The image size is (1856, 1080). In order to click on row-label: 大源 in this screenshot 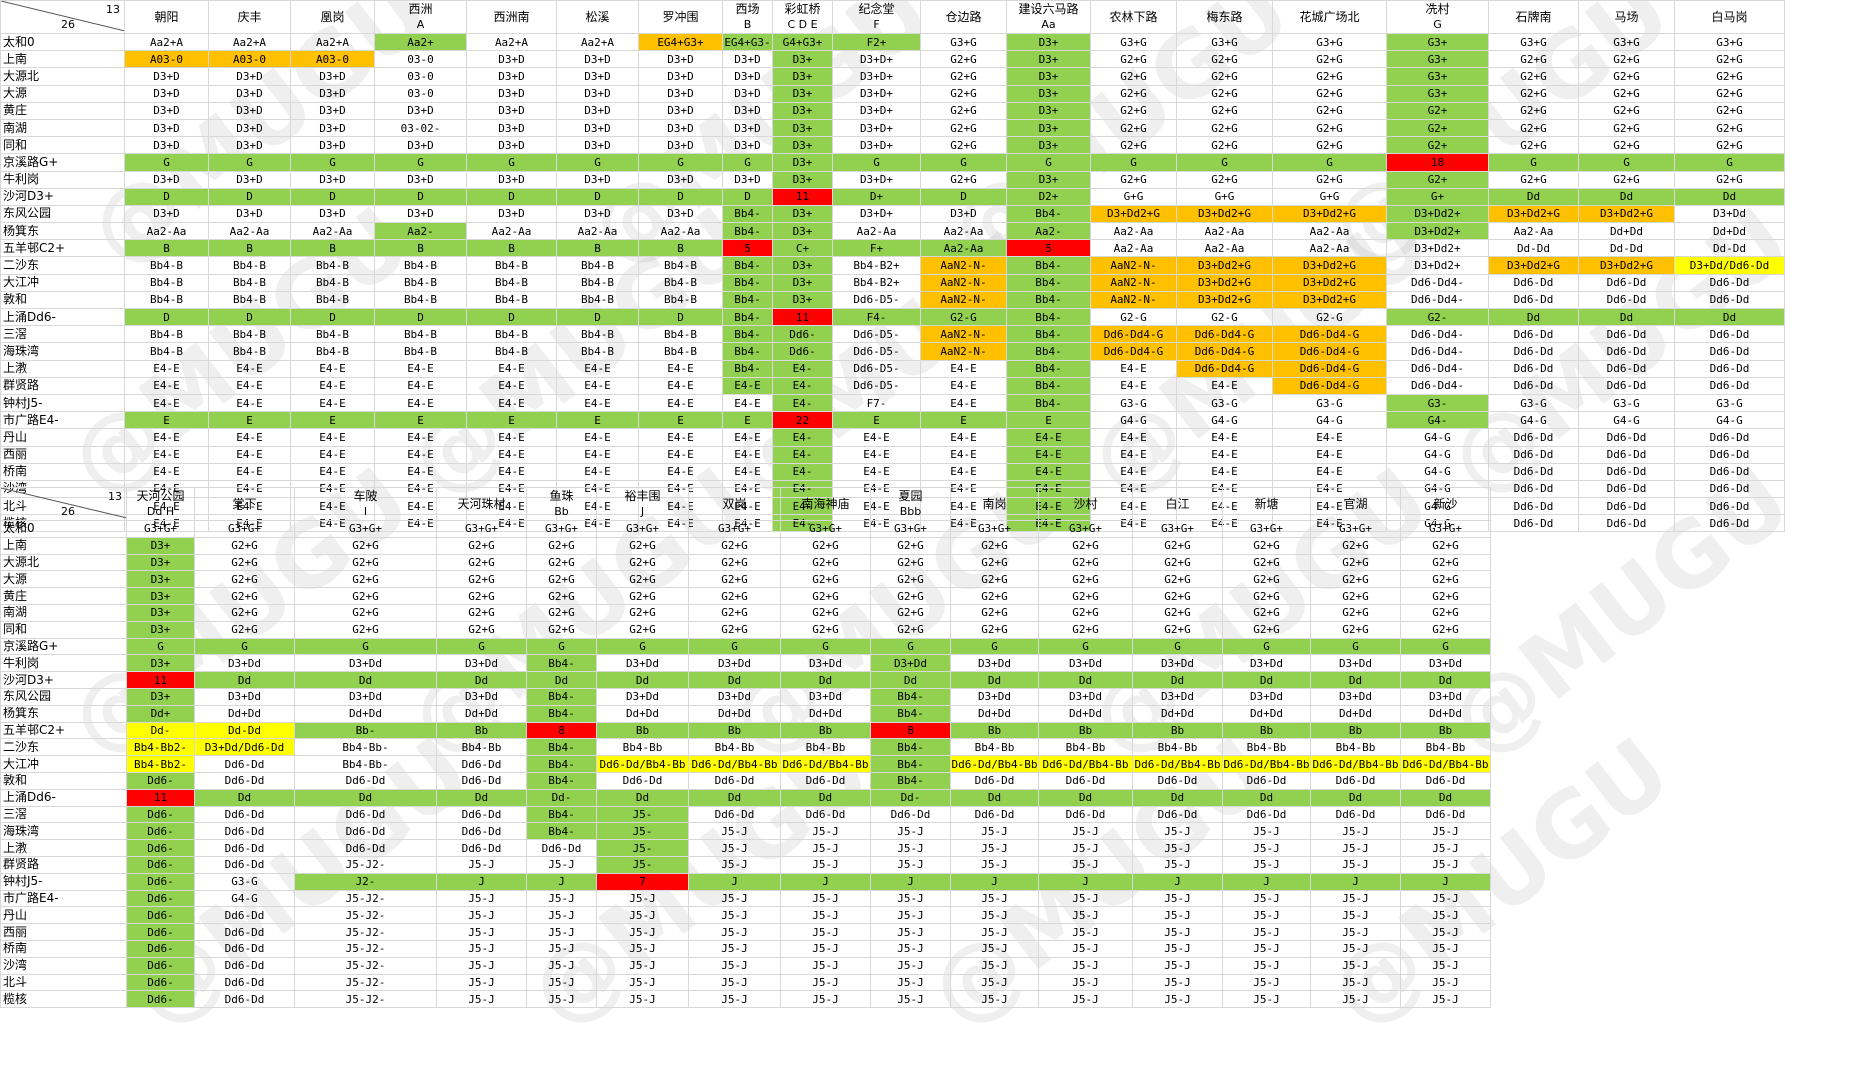, I will do `click(62, 93)`.